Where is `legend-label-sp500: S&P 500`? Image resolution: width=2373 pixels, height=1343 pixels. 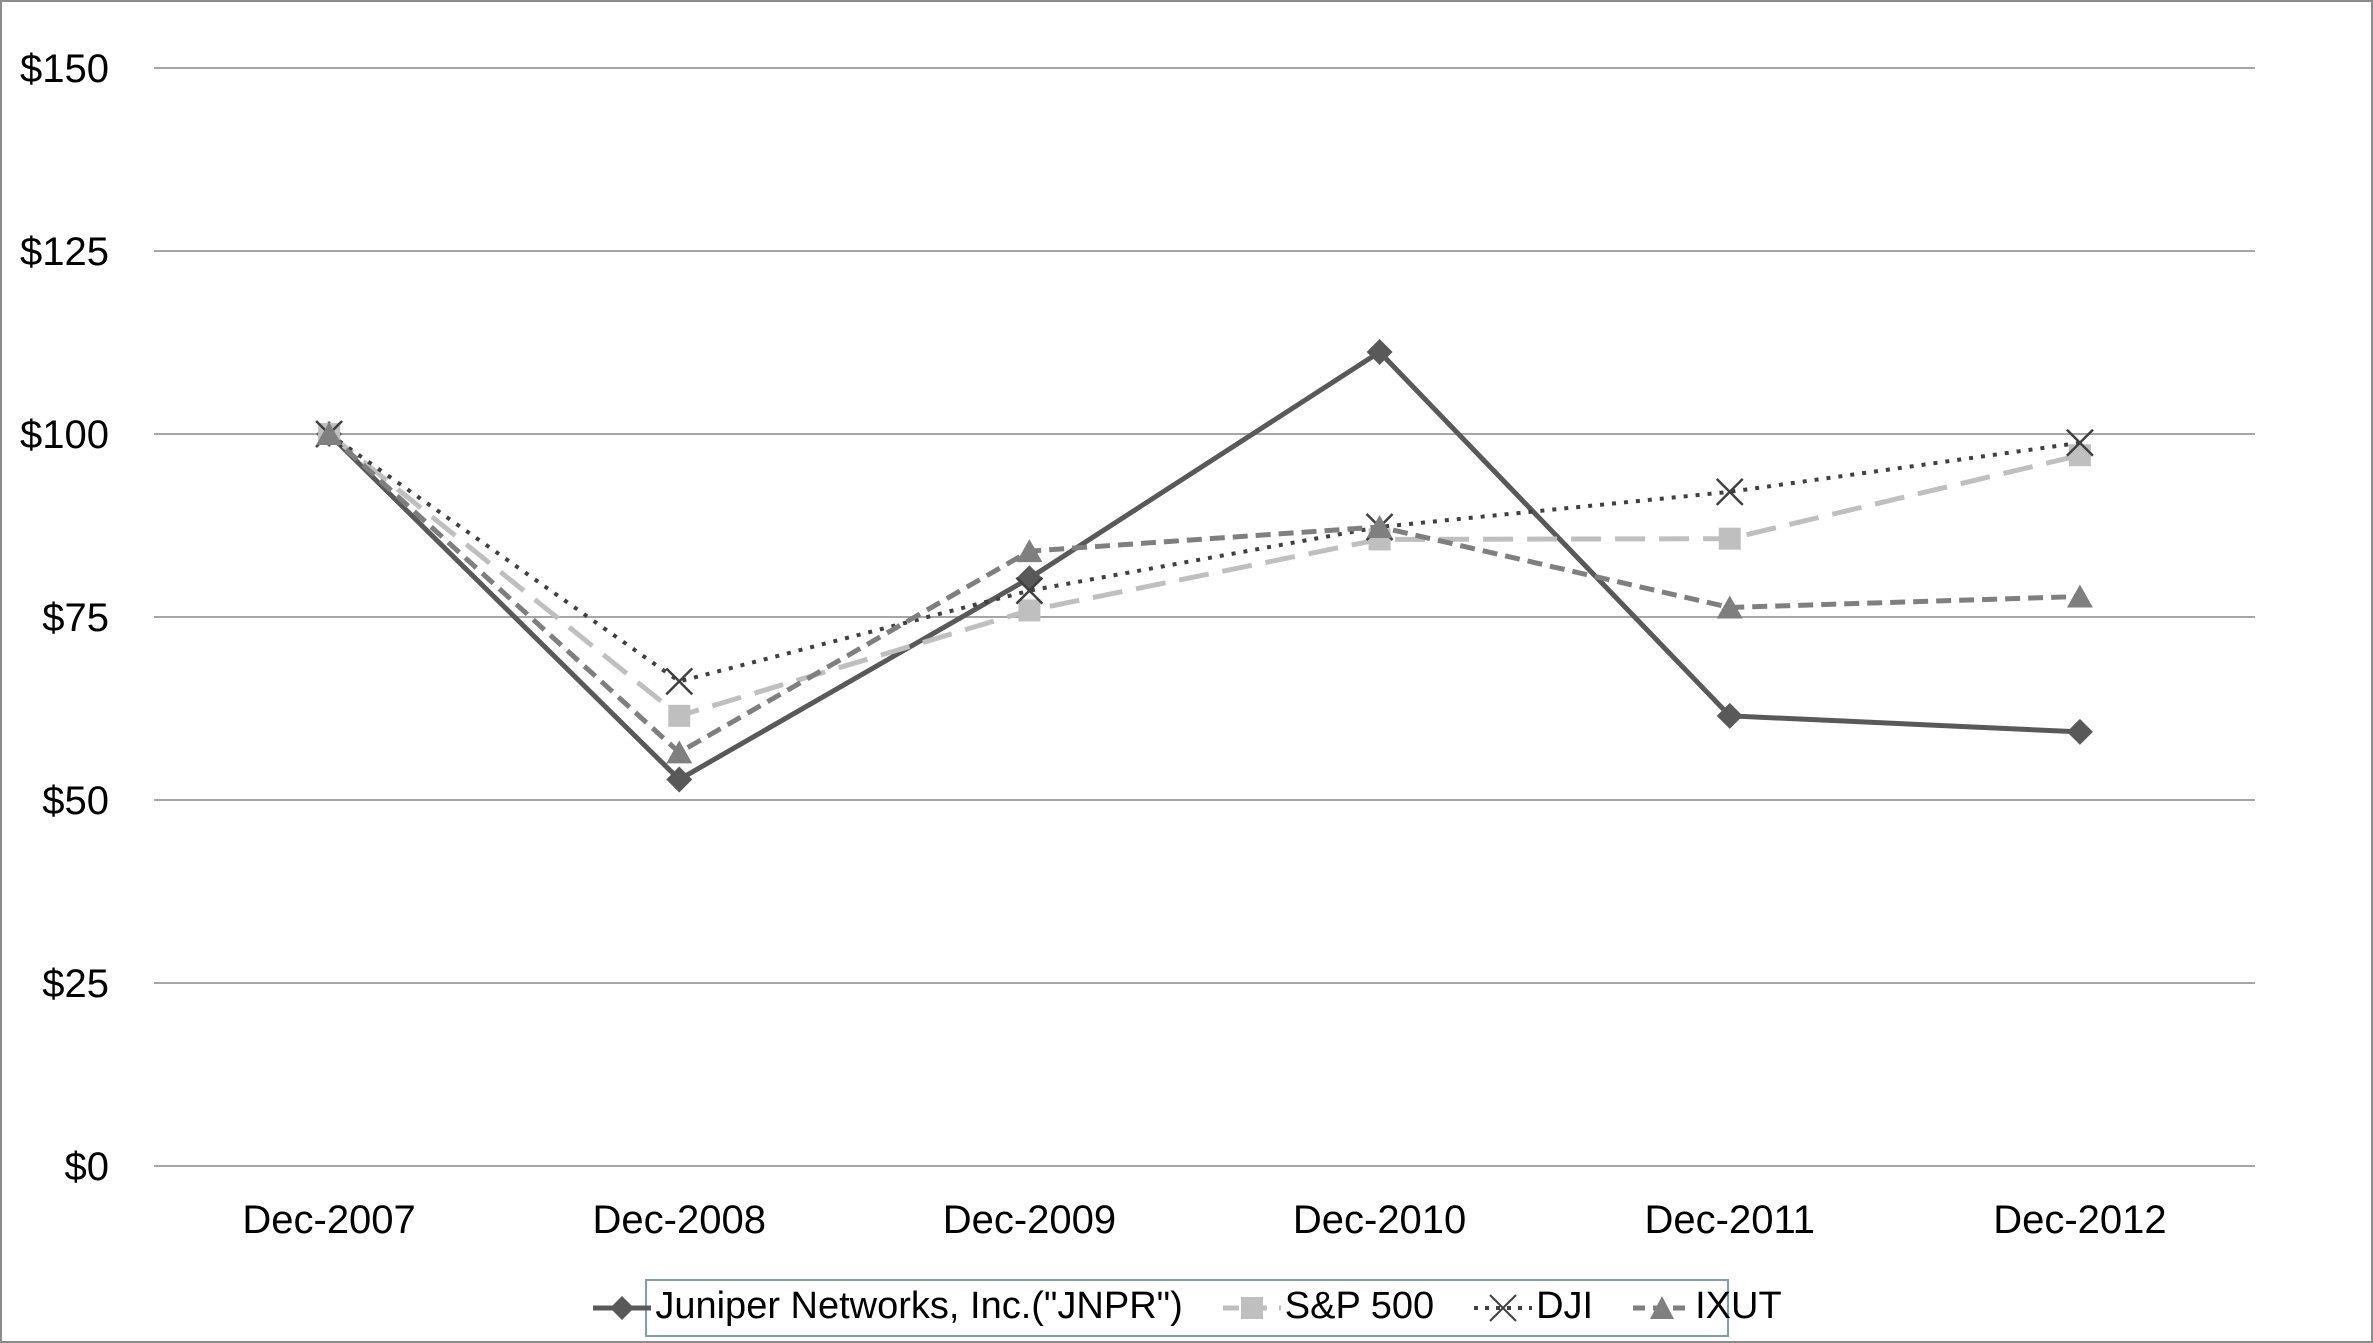 legend-label-sp500: S&P 500 is located at coordinates (1359, 1306).